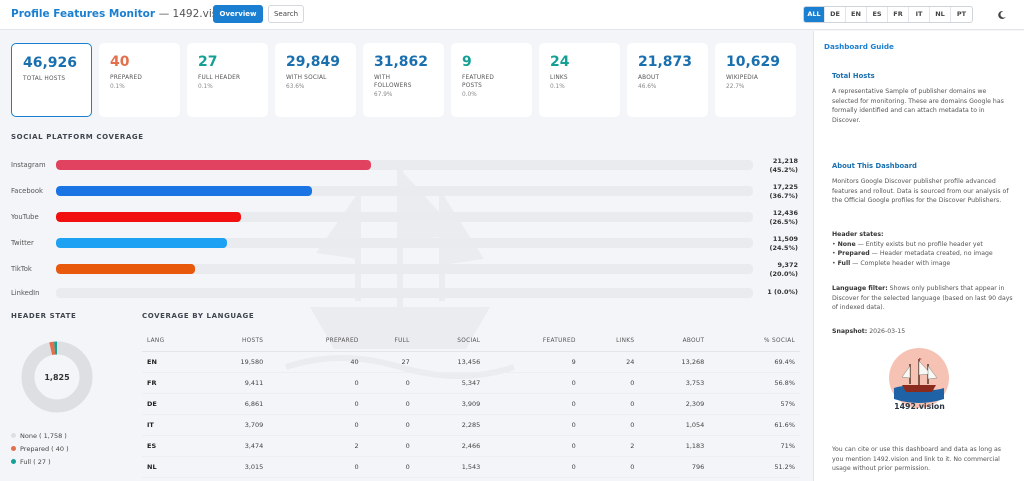  Describe the element at coordinates (389, 362) in the screenshot. I see `table-cell: 27` at that location.